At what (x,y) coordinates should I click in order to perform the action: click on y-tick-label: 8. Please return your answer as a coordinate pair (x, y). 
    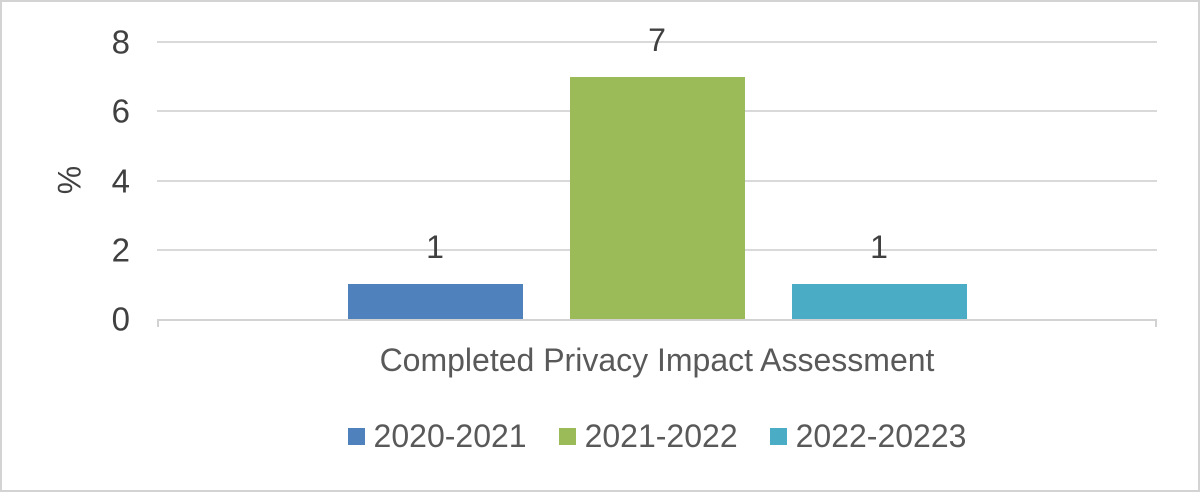
    Looking at the image, I should click on (120, 42).